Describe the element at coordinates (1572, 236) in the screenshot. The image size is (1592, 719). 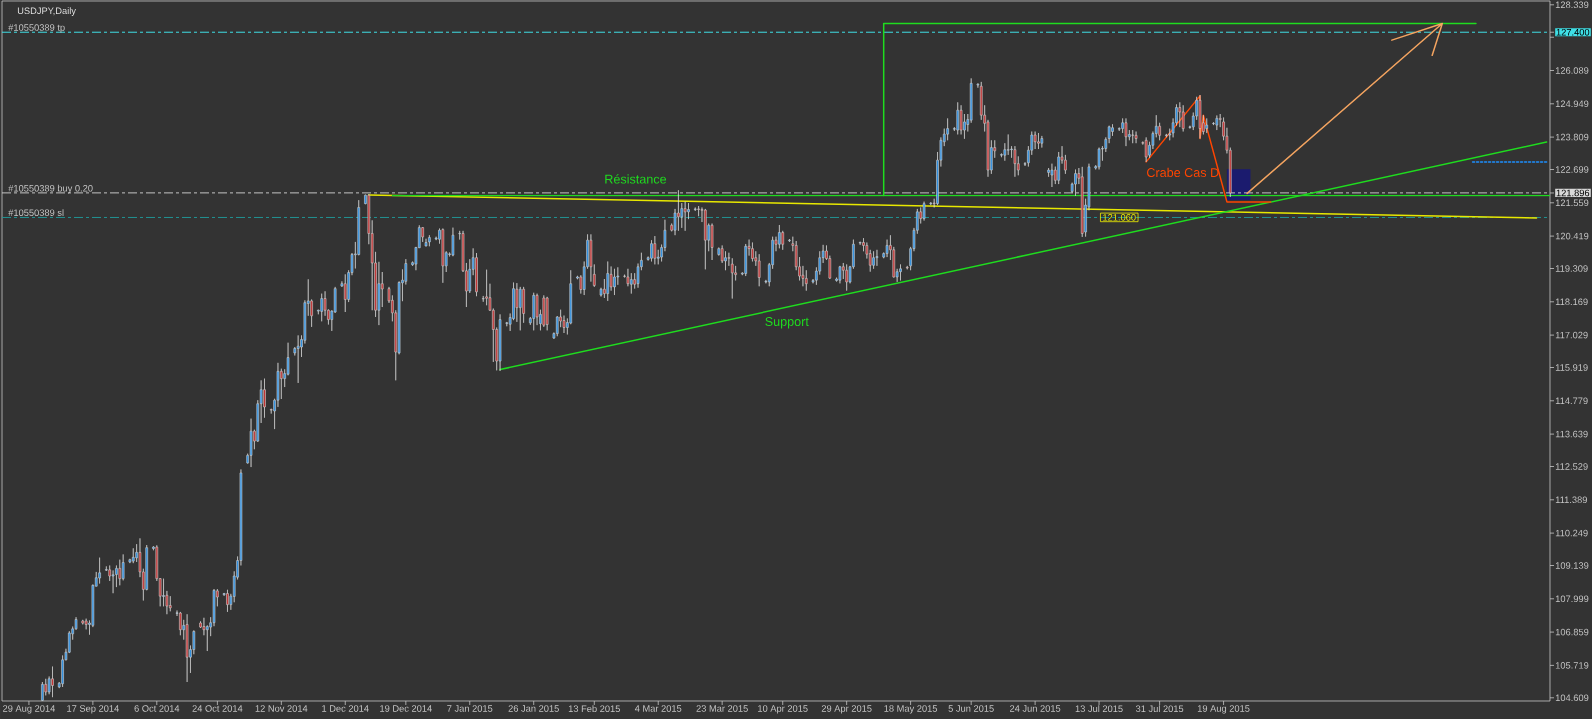
I see `y-tick-label: 120.419` at that location.